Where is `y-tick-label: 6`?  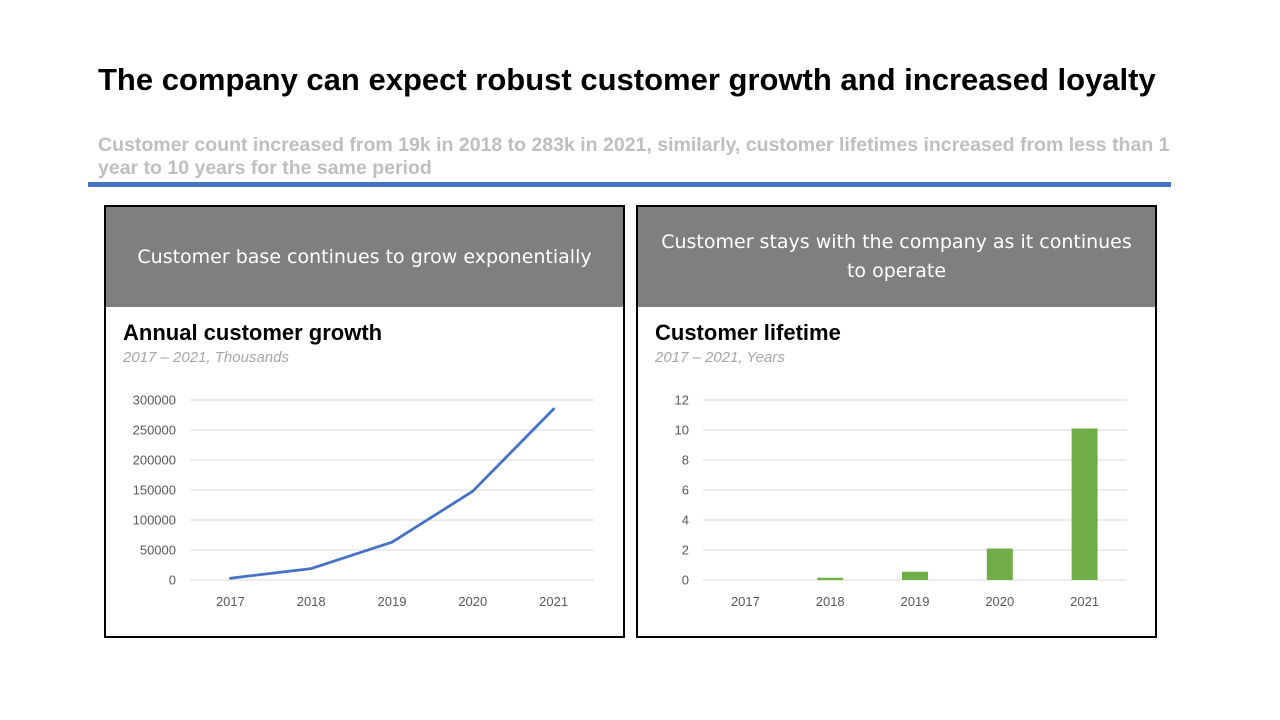 y-tick-label: 6 is located at coordinates (685, 490).